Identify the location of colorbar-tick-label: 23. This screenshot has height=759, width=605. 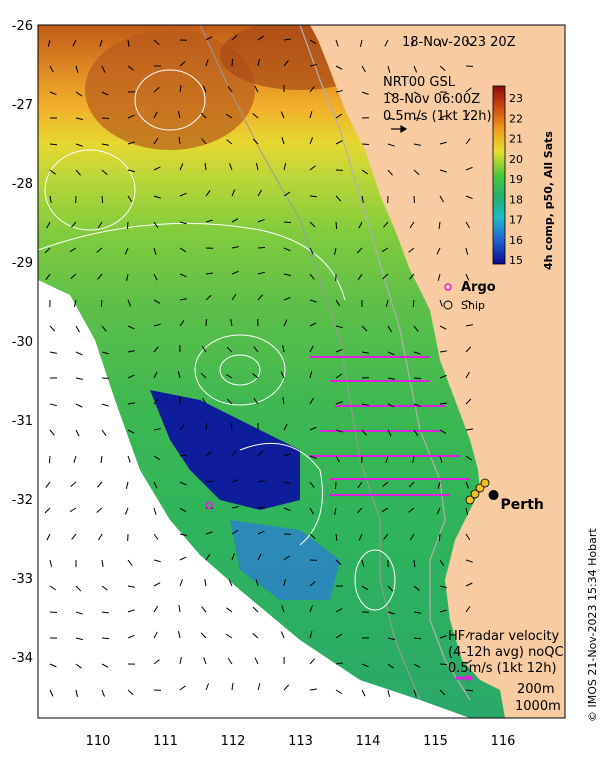
(516, 98).